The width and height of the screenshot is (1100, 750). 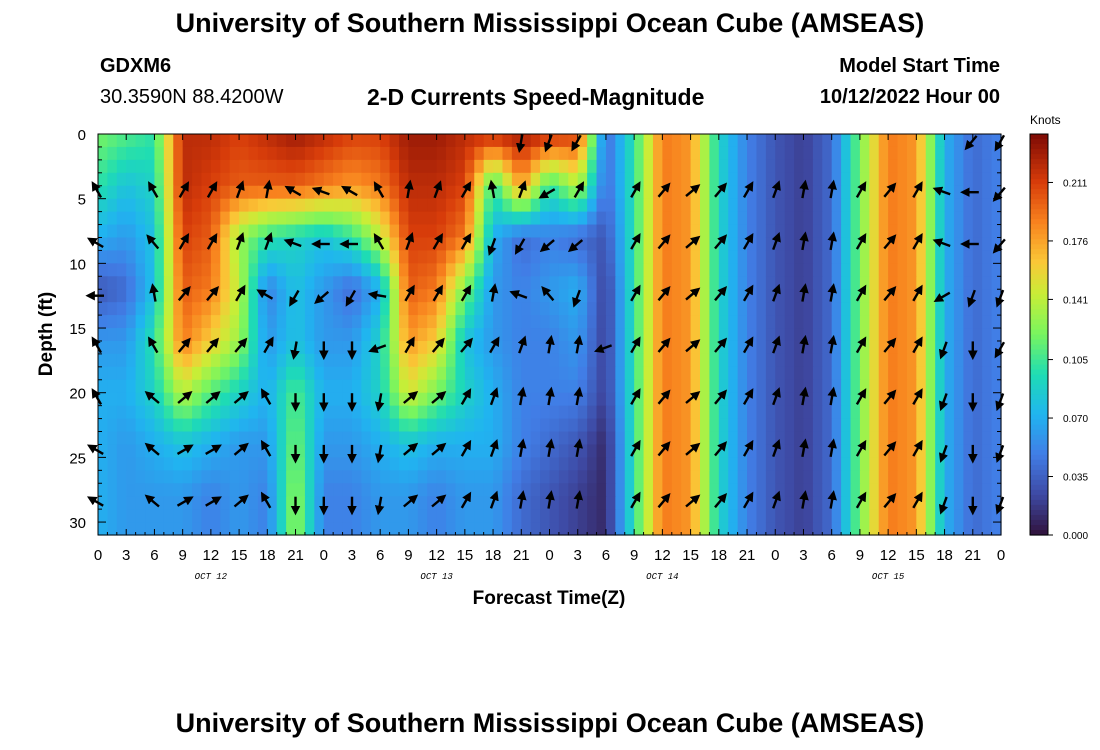 What do you see at coordinates (192, 97) in the screenshot?
I see `station-coordinates: 30.3590N 88.4200W` at bounding box center [192, 97].